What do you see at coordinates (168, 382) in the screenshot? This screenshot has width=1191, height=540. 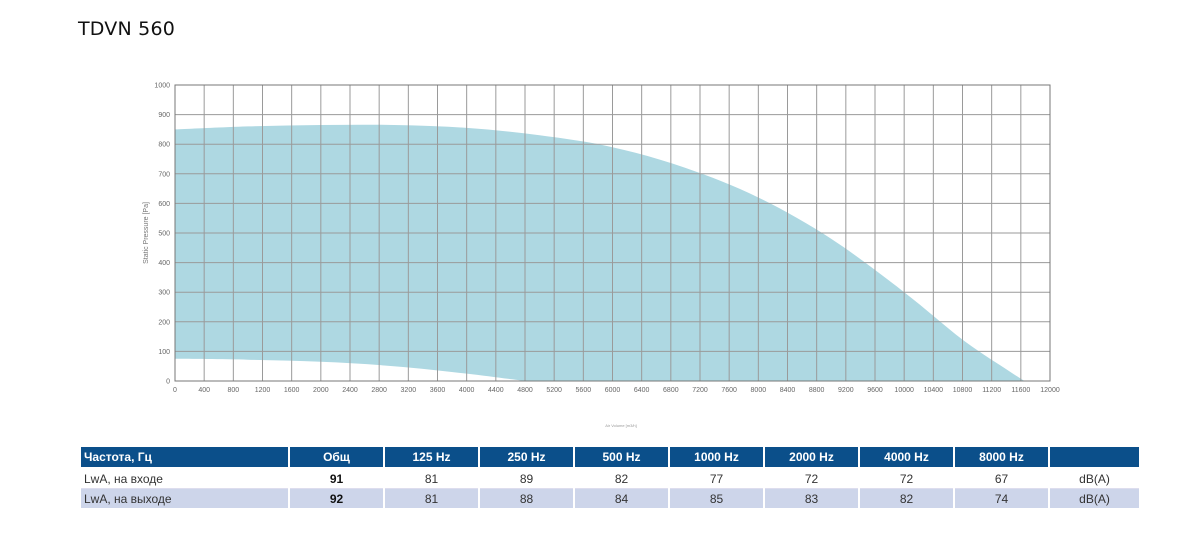 I see `y-tick-label: 0` at bounding box center [168, 382].